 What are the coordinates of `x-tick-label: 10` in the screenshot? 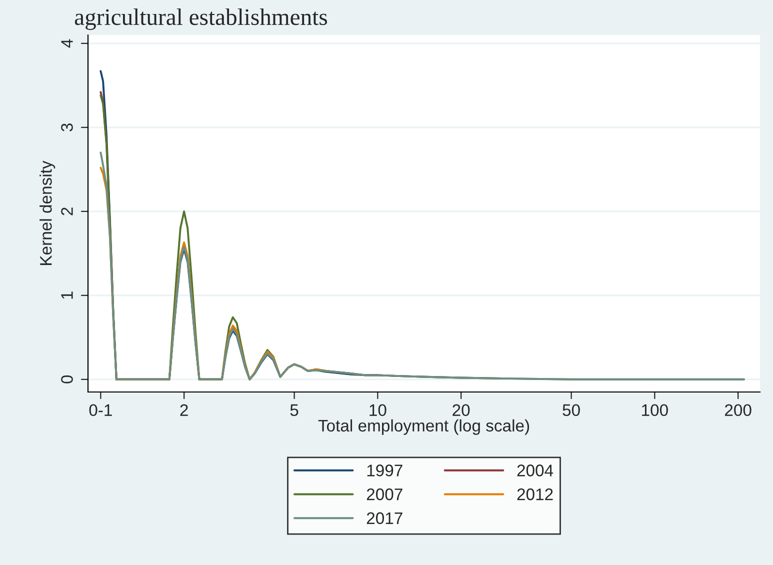 It's located at (378, 410).